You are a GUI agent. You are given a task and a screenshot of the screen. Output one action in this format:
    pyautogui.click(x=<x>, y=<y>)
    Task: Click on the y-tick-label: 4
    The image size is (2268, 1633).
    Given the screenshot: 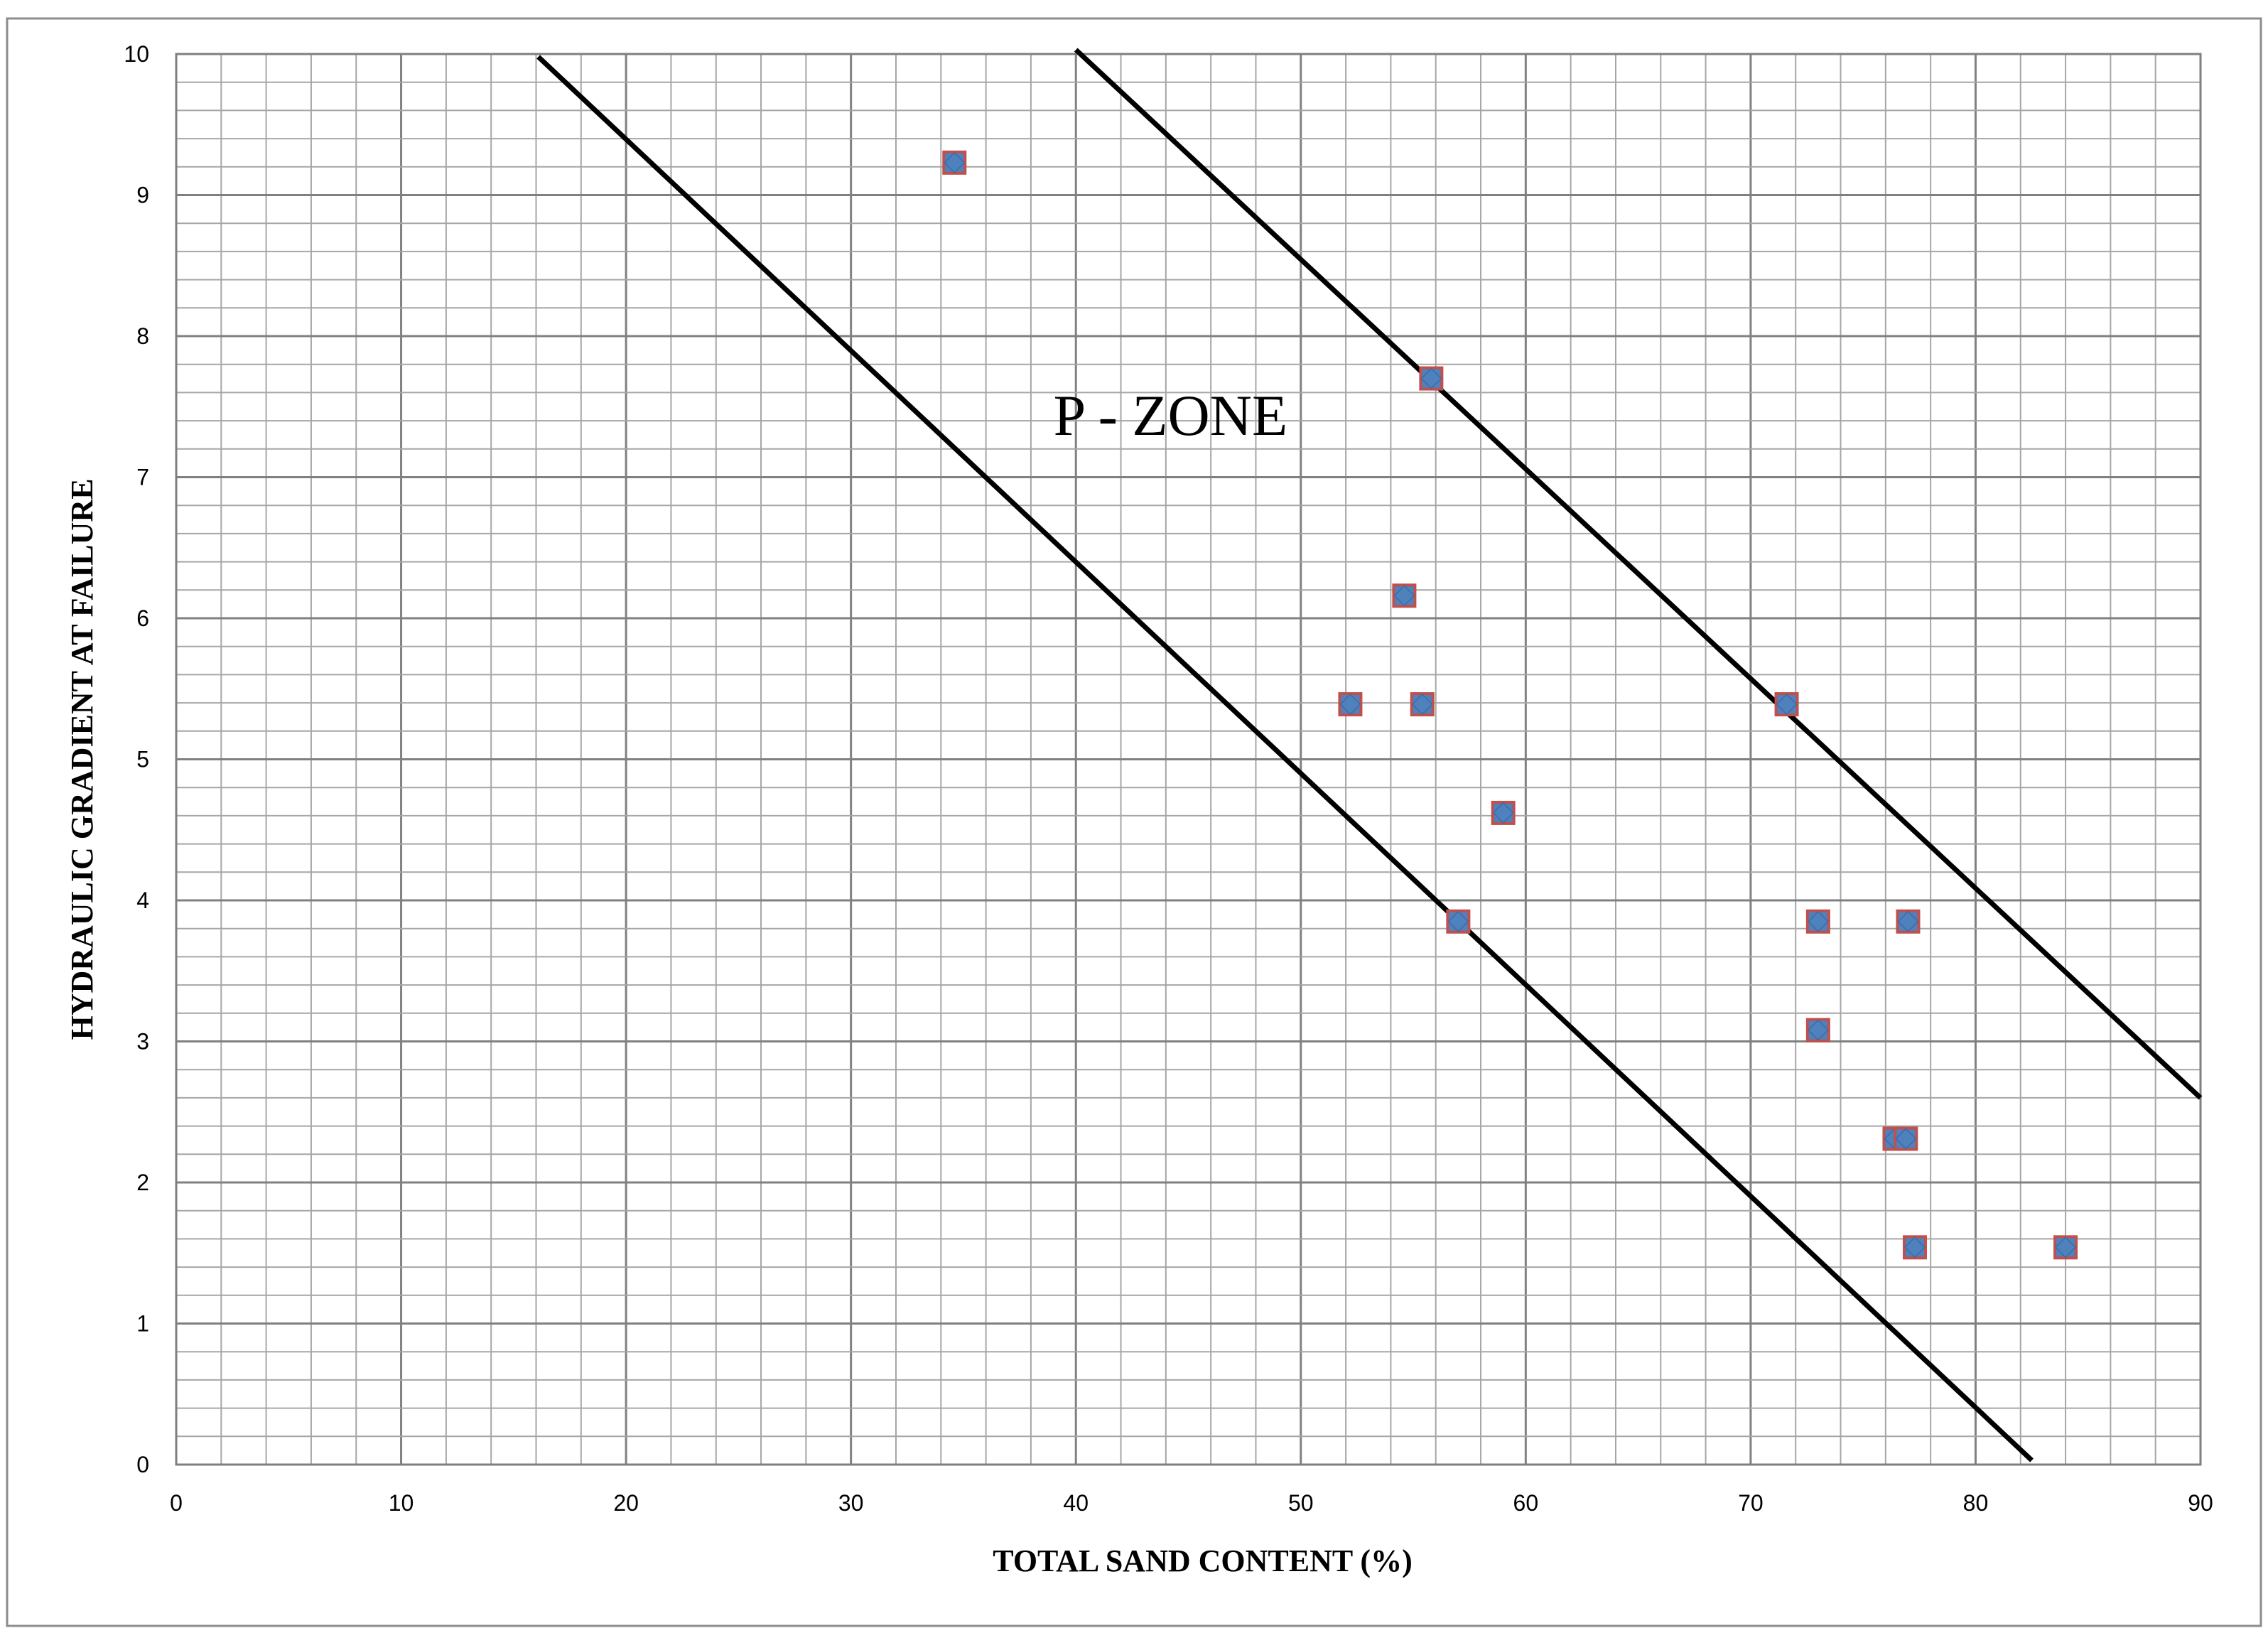 What is the action you would take?
    pyautogui.click(x=142, y=900)
    